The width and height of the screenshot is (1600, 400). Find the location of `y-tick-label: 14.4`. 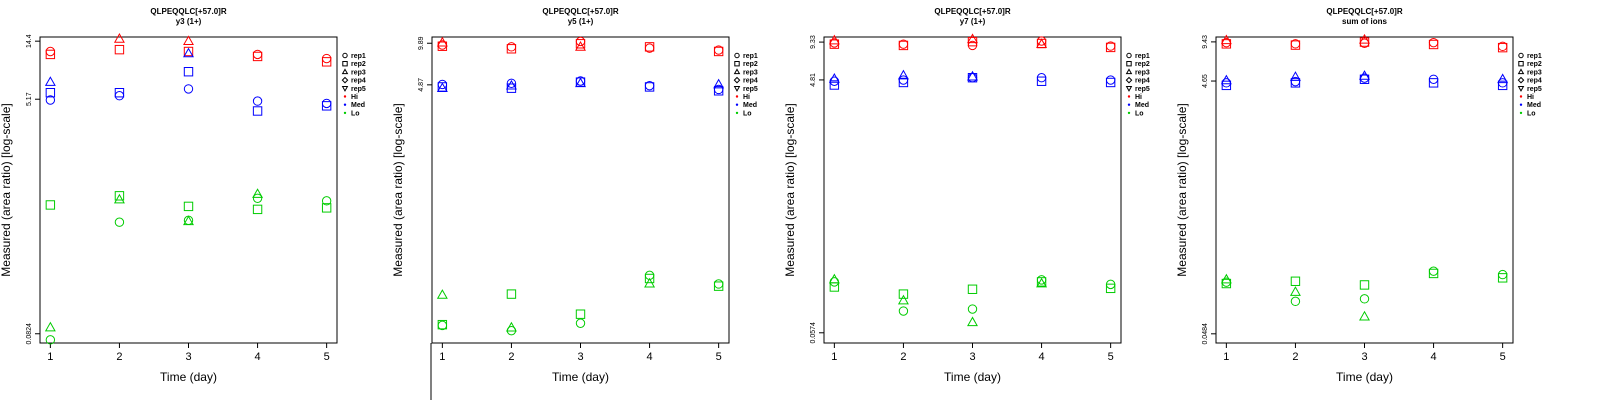

y-tick-label: 14.4 is located at coordinates (29, 41).